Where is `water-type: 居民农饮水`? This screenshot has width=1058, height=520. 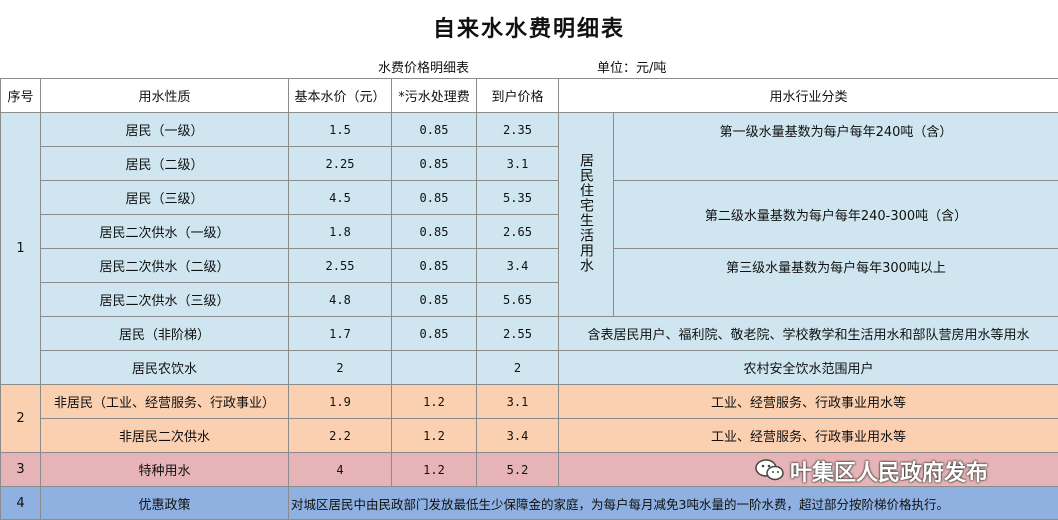
water-type: 居民农饮水 is located at coordinates (165, 368).